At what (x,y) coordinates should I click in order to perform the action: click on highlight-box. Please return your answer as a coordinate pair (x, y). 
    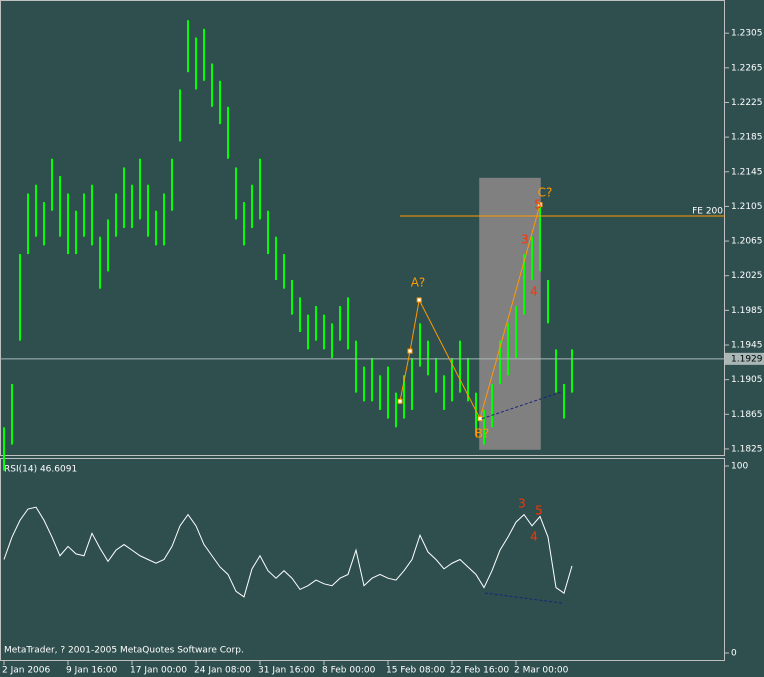
    Looking at the image, I should click on (510, 313).